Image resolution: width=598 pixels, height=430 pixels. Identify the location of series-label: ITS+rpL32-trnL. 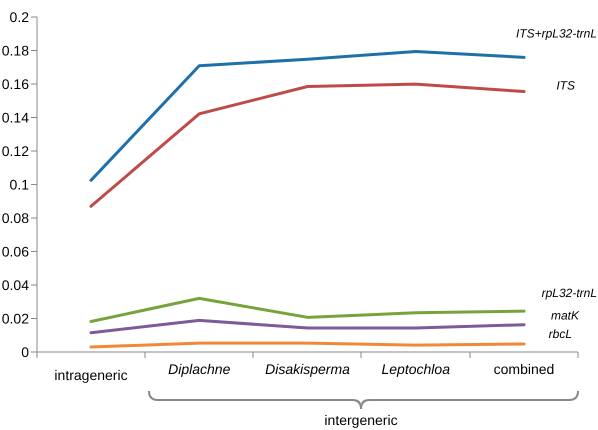
(556, 33).